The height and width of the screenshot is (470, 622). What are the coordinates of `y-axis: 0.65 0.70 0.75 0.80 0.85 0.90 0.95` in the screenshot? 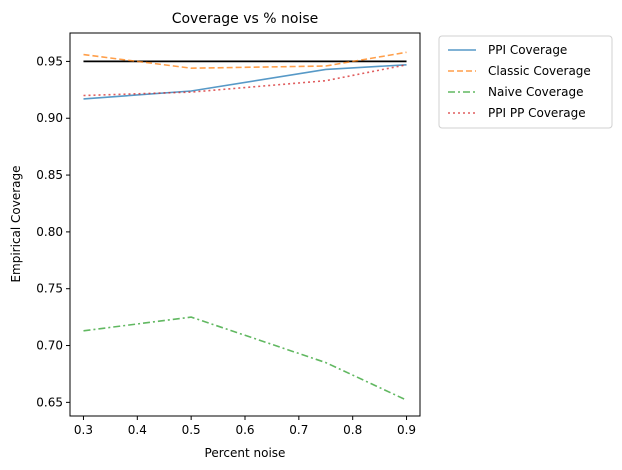 It's located at (53, 231).